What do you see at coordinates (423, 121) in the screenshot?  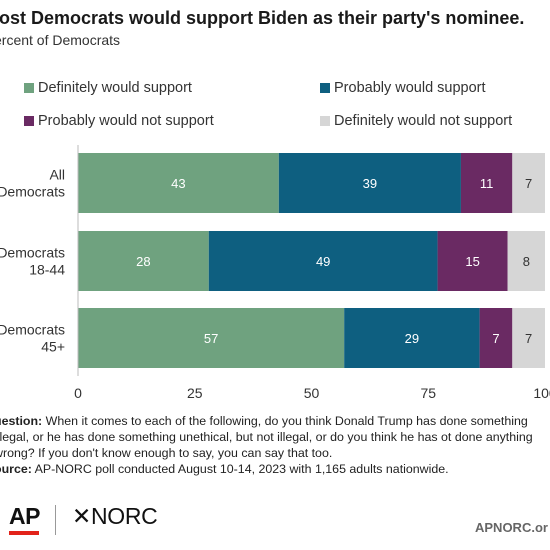 I see `legend-label: Definitely would not support` at bounding box center [423, 121].